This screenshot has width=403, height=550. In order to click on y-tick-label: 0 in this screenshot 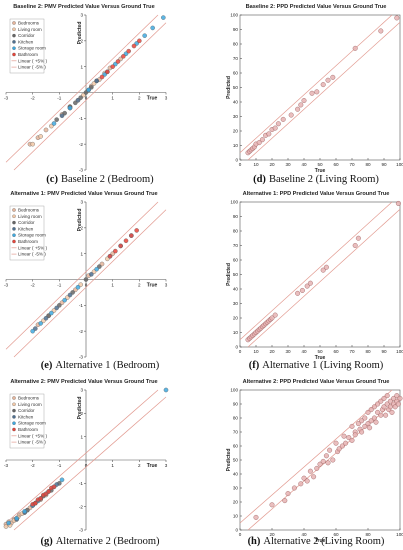, I will do `click(236, 347)`.